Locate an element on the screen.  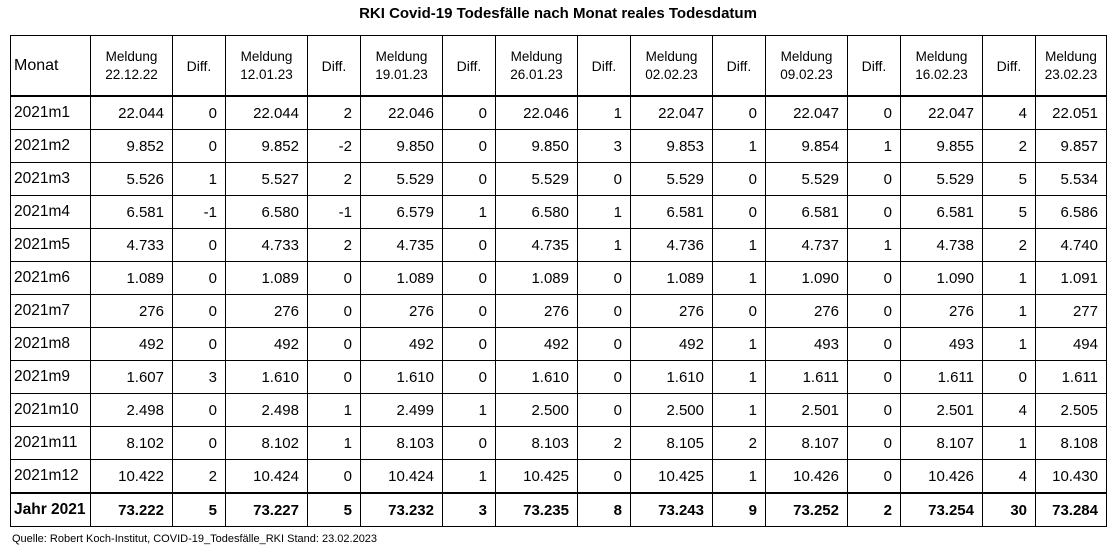
diff-value-cell: -2 is located at coordinates (334, 146).